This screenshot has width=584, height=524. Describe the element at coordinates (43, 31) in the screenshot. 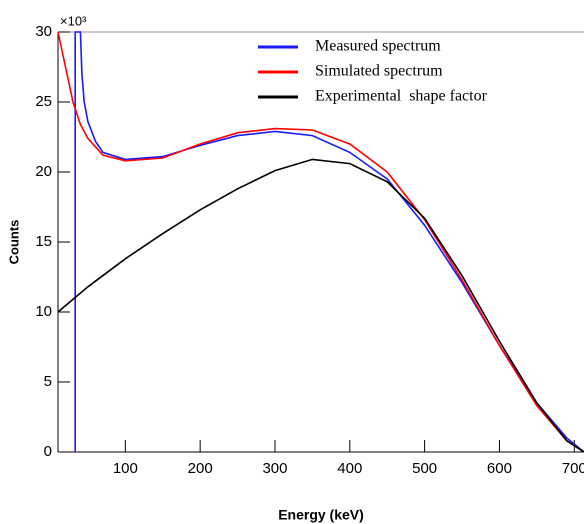

I see `y-tick-label: 30` at that location.